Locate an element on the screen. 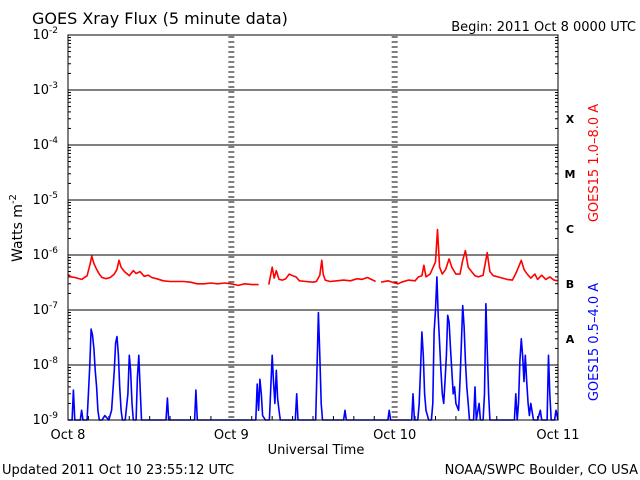  y-tick-label-exp-1: -3 is located at coordinates (53, 86).